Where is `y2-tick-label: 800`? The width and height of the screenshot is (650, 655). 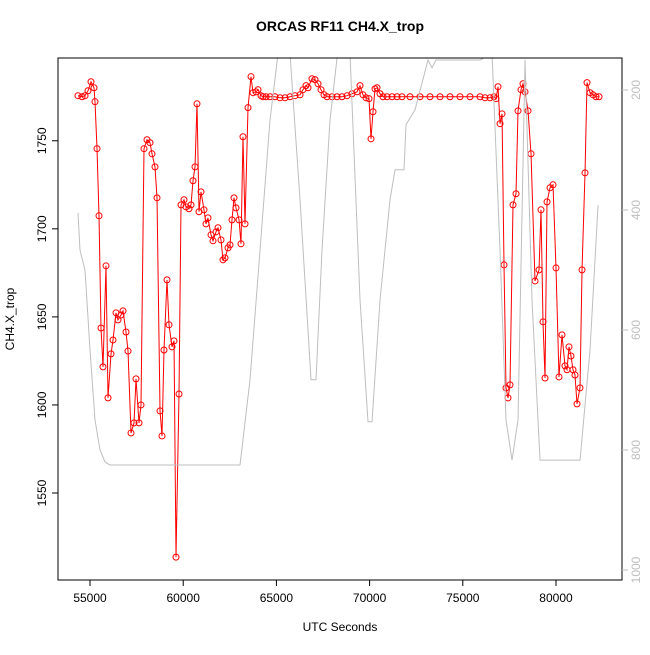
y2-tick-label: 800 is located at coordinates (636, 450).